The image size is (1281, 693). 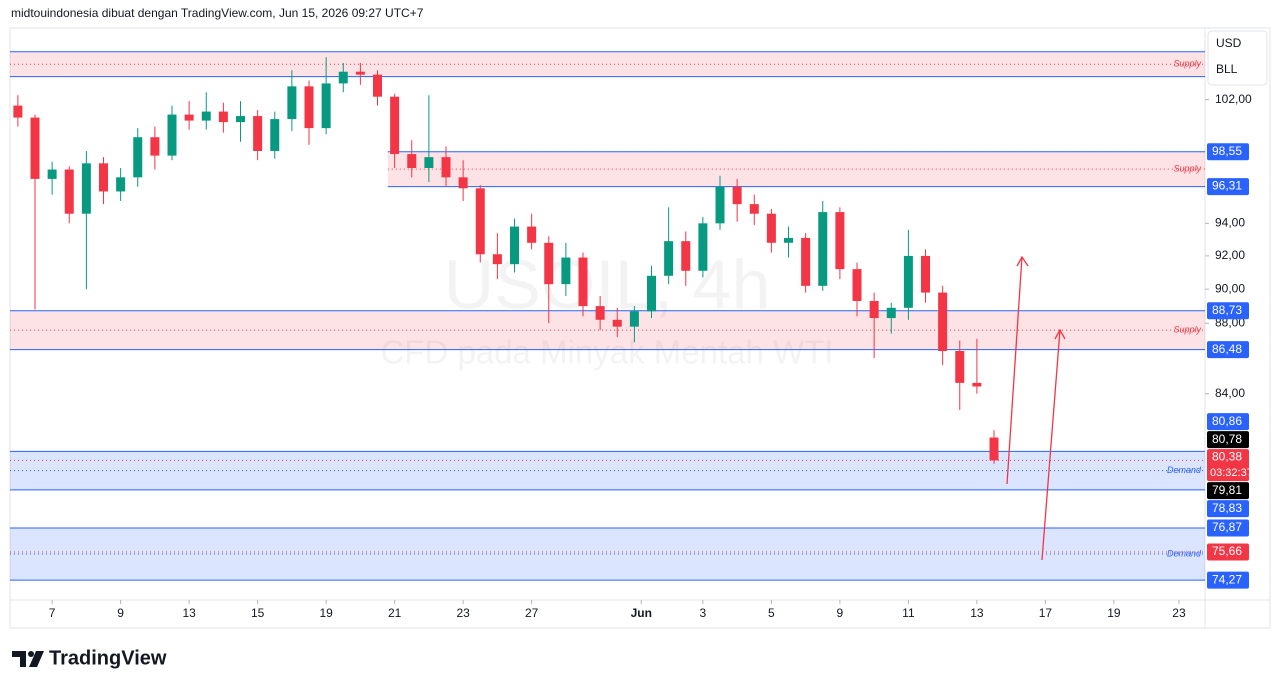 What do you see at coordinates (1231, 473) in the screenshot?
I see `countdown: 03:32:37` at bounding box center [1231, 473].